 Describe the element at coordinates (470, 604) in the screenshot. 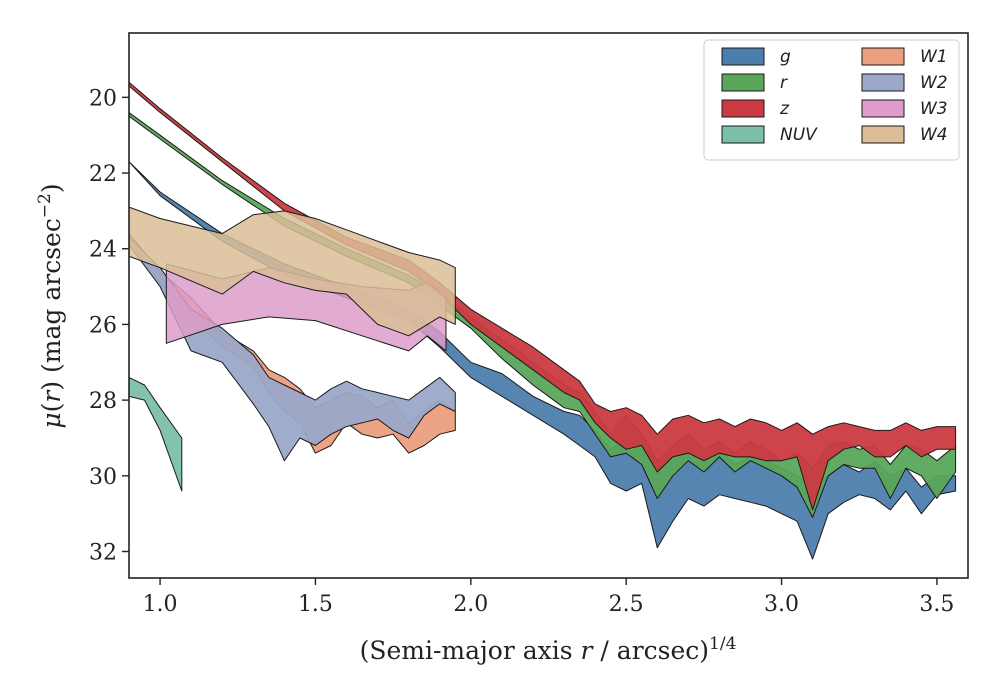

I see `x-tick-label: 2.0` at that location.